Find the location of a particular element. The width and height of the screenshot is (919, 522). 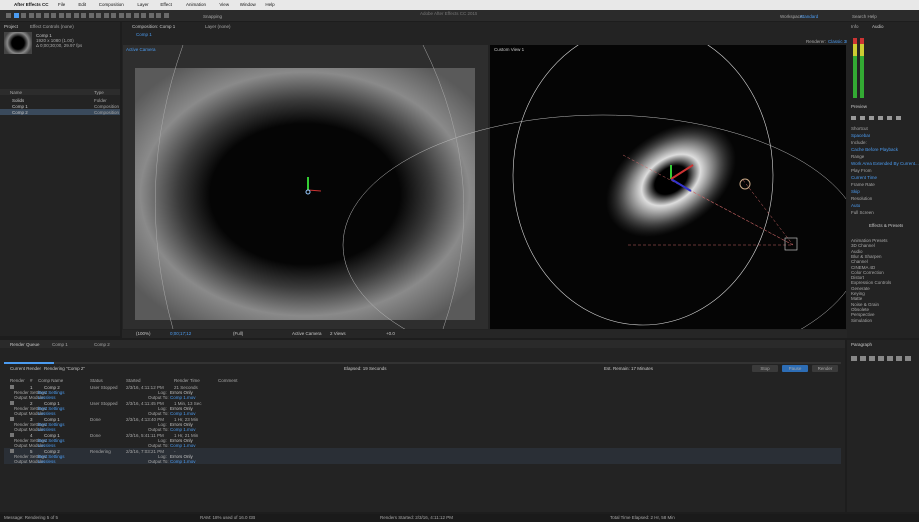

menu-item: Animation is located at coordinates (196, 4).